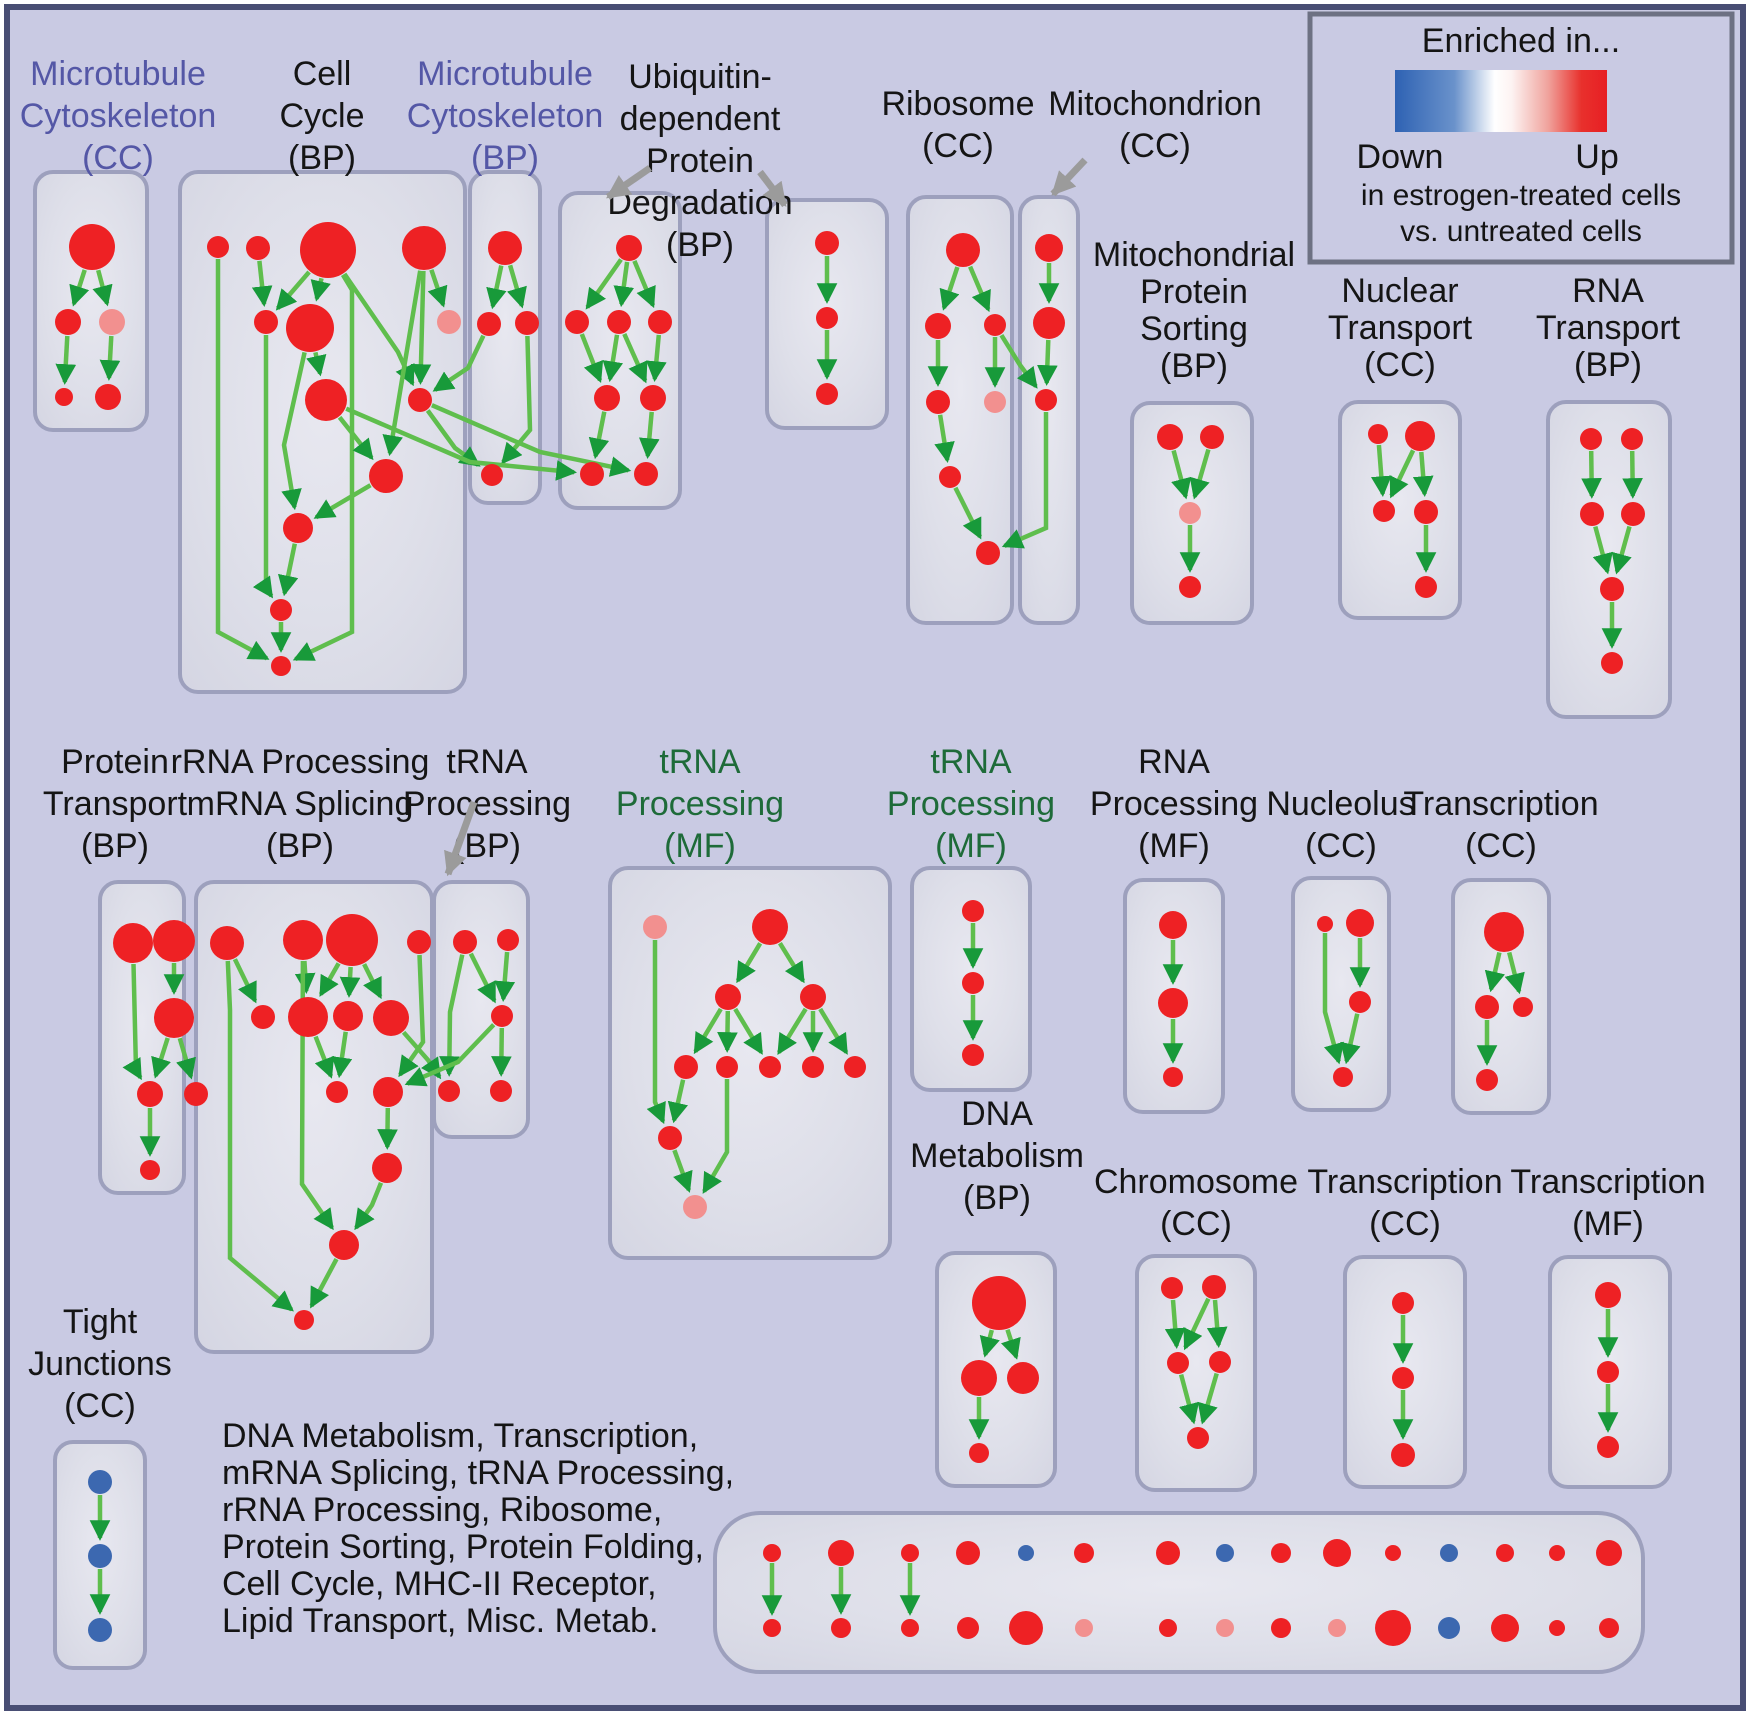  I want to click on cluster-label-cc: Cell, so click(322, 74).